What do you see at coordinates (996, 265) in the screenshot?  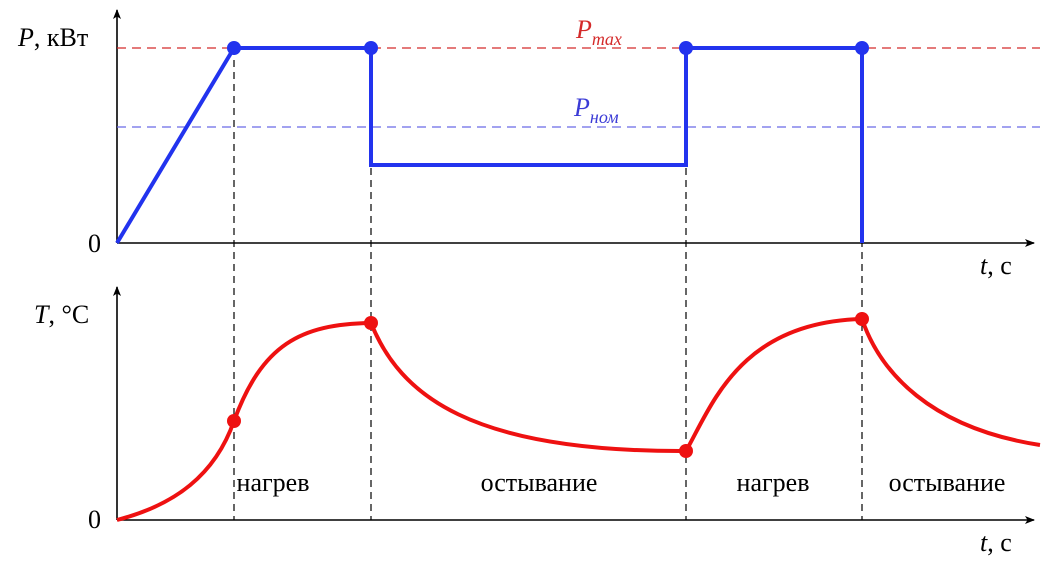 I see `power-time-label: t, с` at bounding box center [996, 265].